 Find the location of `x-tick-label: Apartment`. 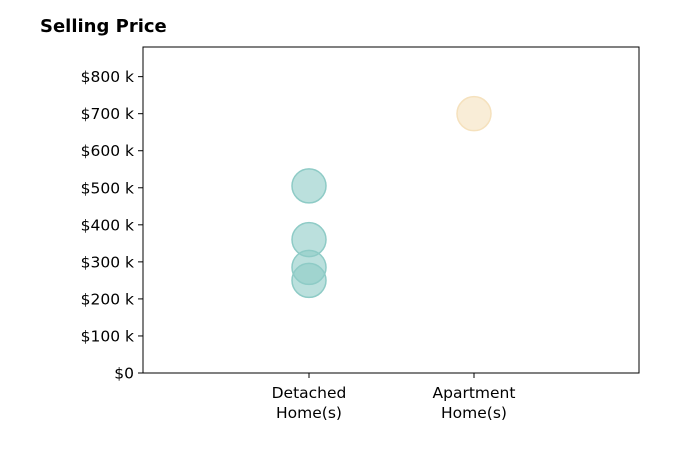

x-tick-label: Apartment is located at coordinates (474, 393).